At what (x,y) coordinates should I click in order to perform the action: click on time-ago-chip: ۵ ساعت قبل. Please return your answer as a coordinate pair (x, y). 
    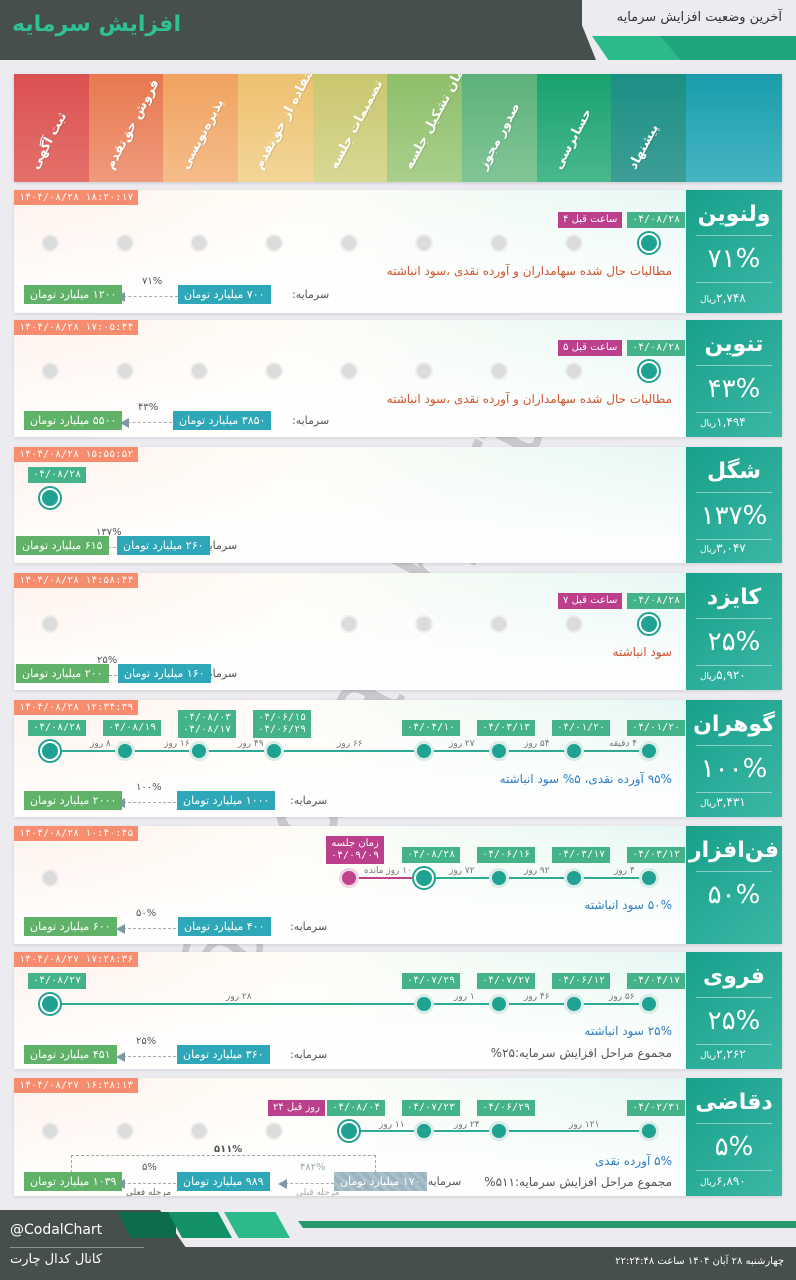
    Looking at the image, I should click on (590, 348).